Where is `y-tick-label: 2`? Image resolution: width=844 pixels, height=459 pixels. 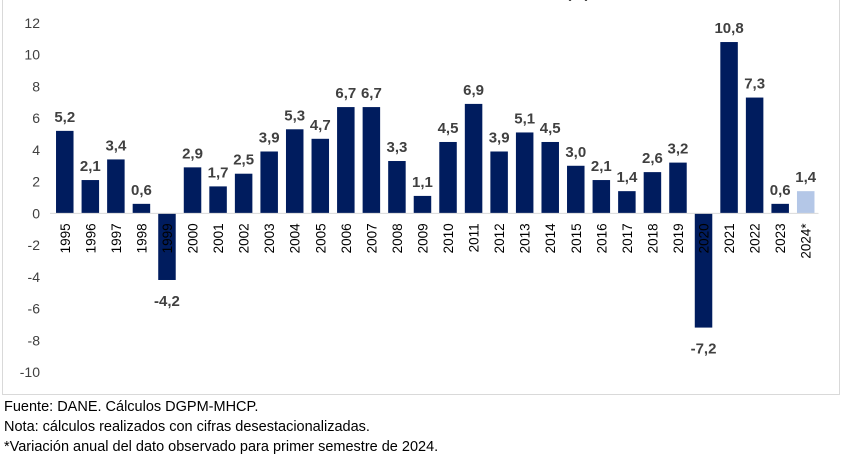
y-tick-label: 2 is located at coordinates (36, 182).